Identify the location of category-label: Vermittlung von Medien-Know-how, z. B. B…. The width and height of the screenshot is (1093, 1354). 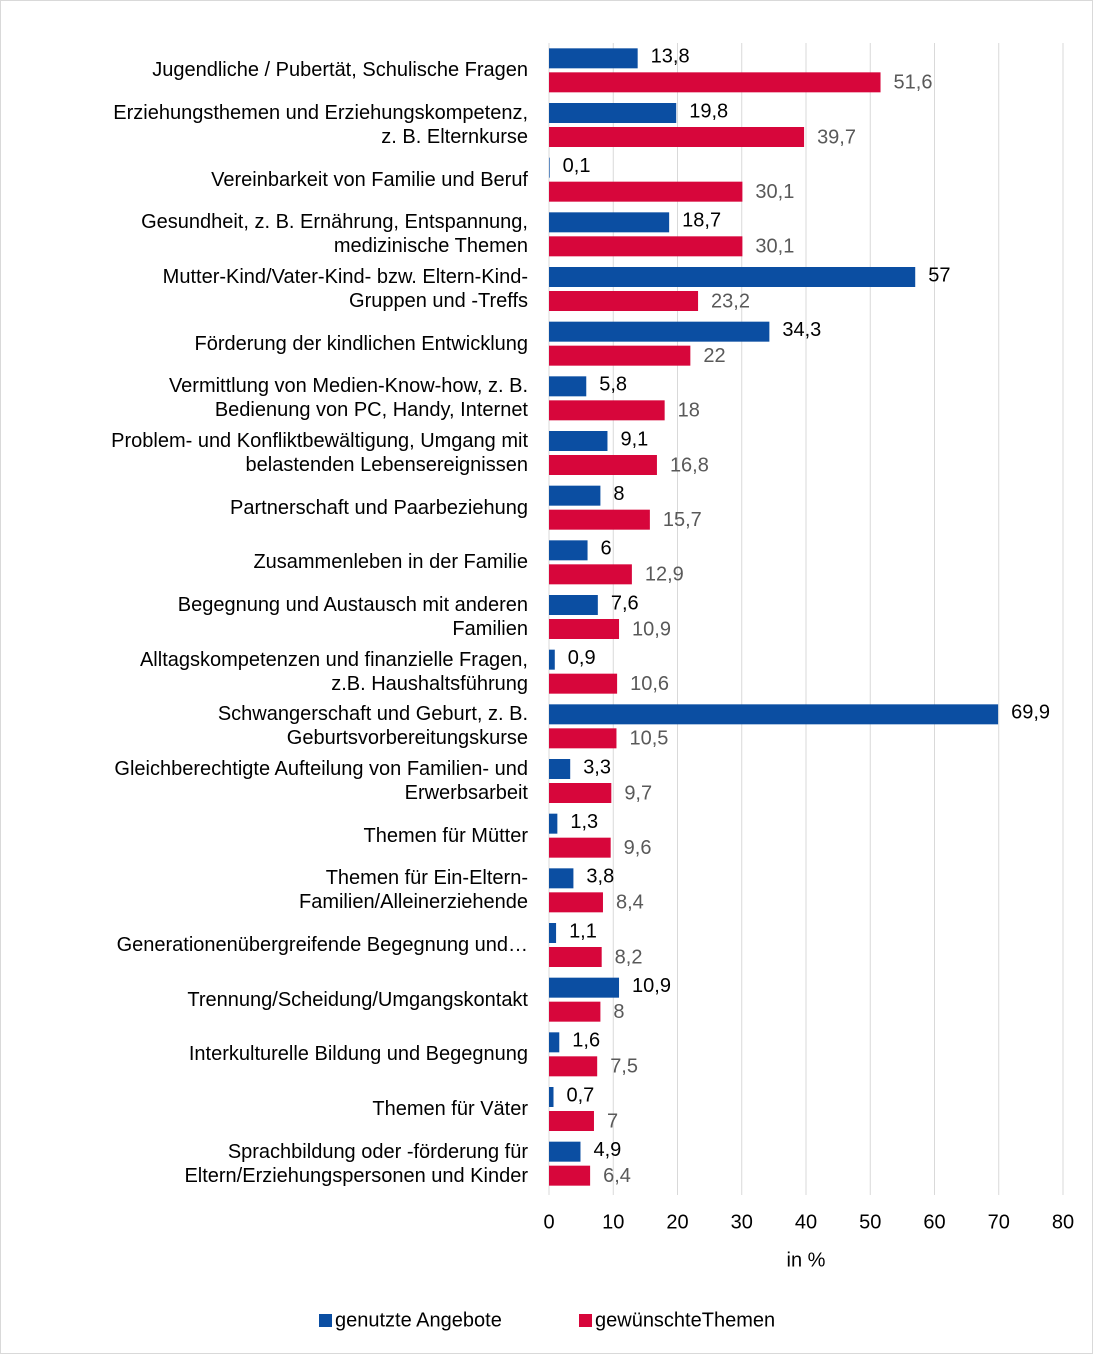
(348, 398).